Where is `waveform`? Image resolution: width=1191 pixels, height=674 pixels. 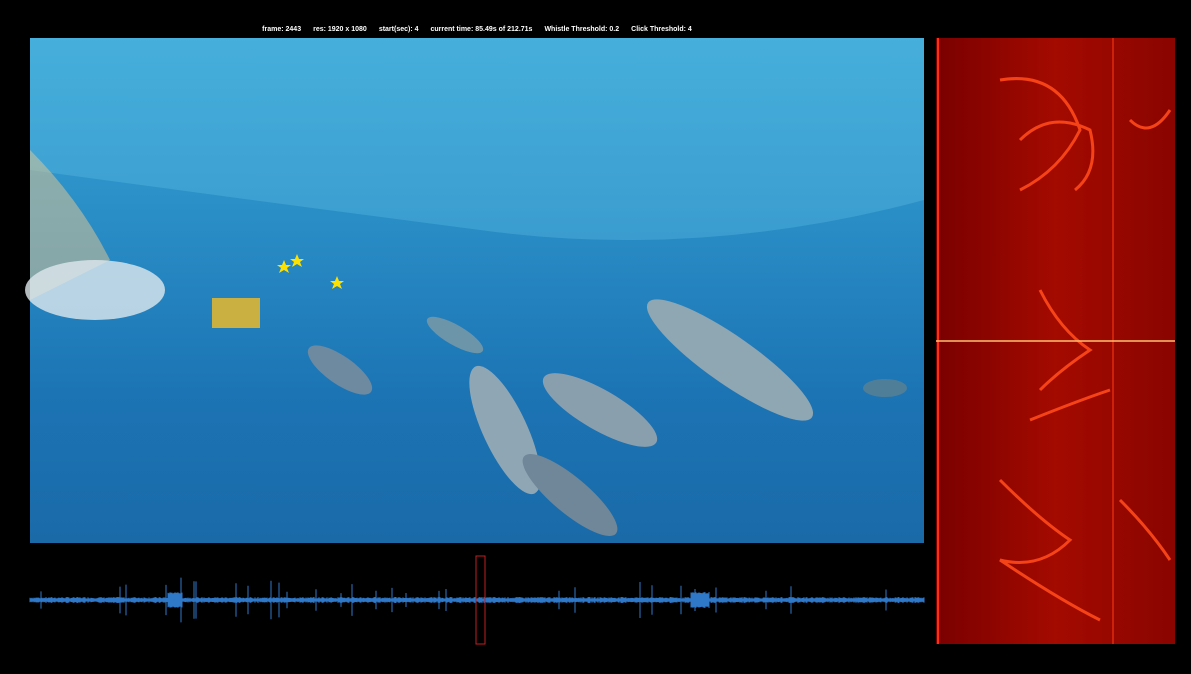 waveform is located at coordinates (477, 600).